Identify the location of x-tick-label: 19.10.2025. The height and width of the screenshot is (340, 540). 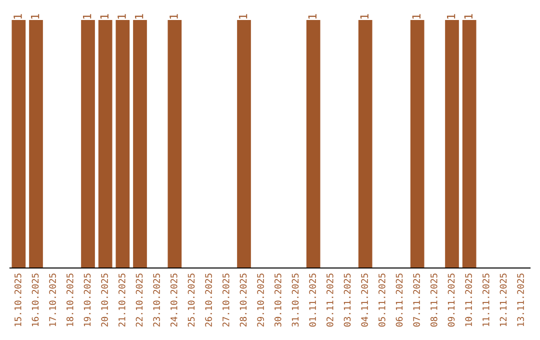
(87, 300).